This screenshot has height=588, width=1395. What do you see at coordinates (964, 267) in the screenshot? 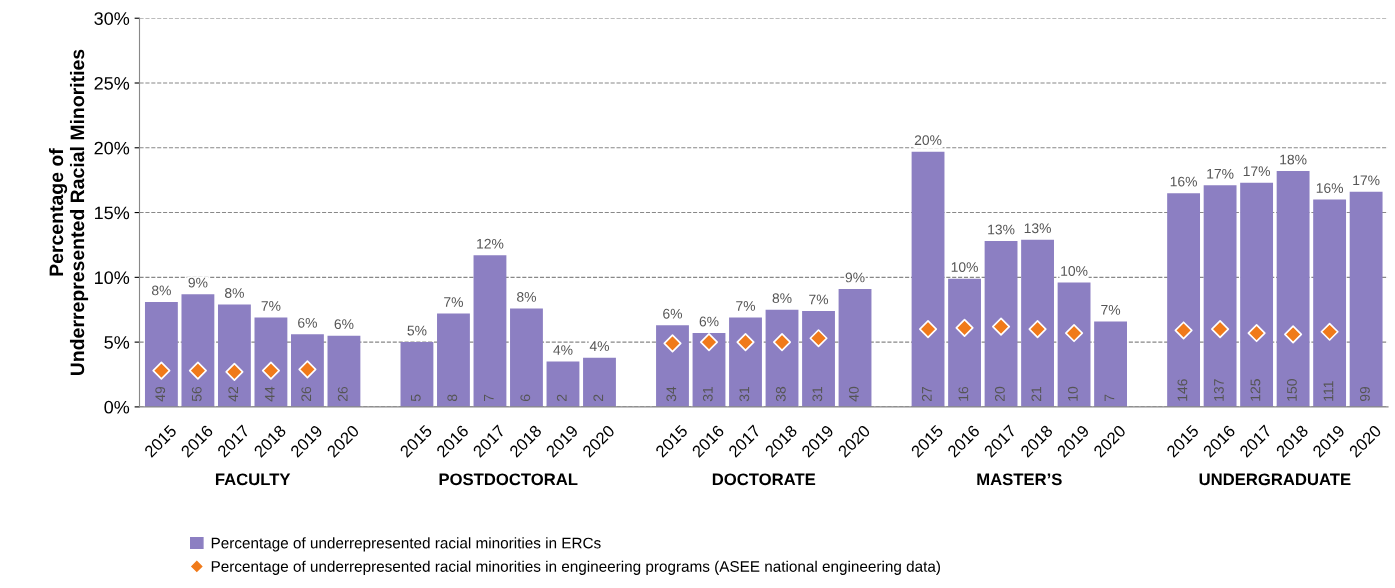
I see `data-label: 10%` at bounding box center [964, 267].